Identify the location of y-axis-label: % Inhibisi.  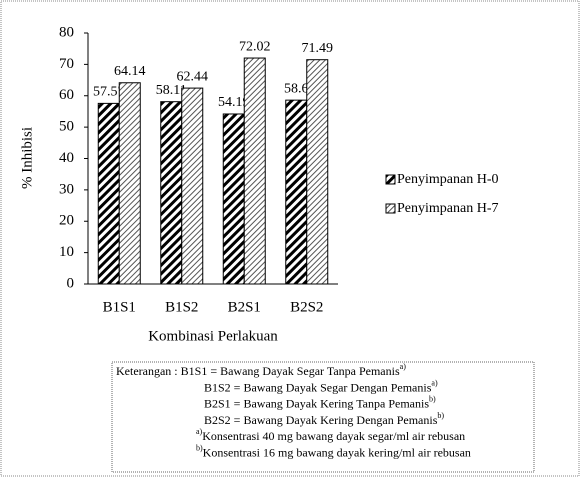
(27, 158).